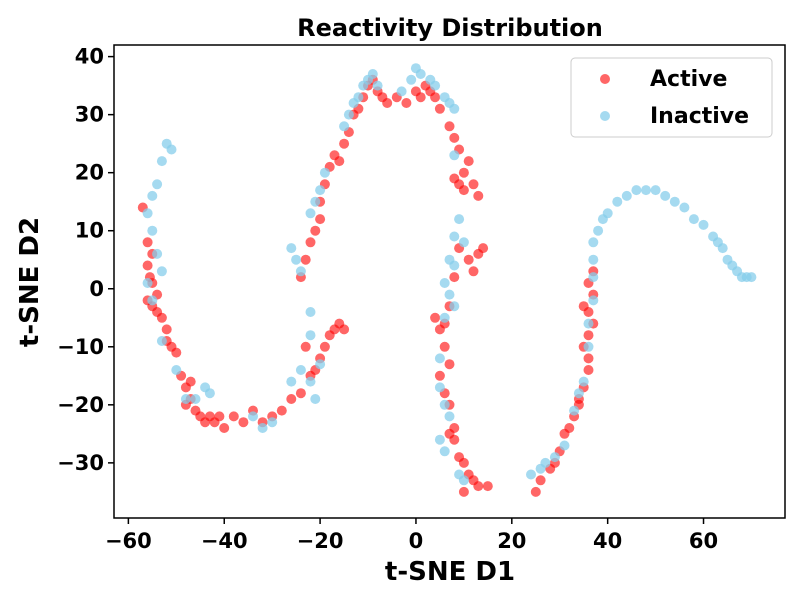  What do you see at coordinates (89, 115) in the screenshot?
I see `y-tick-label: 30` at bounding box center [89, 115].